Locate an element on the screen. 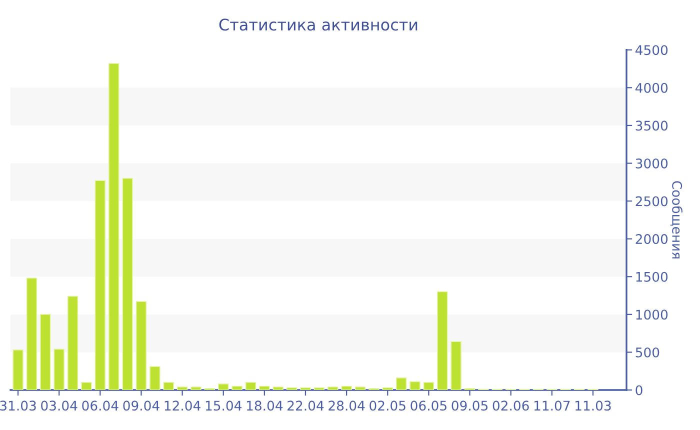 This screenshot has width=700, height=430. y-tick-label: 500 is located at coordinates (648, 352).